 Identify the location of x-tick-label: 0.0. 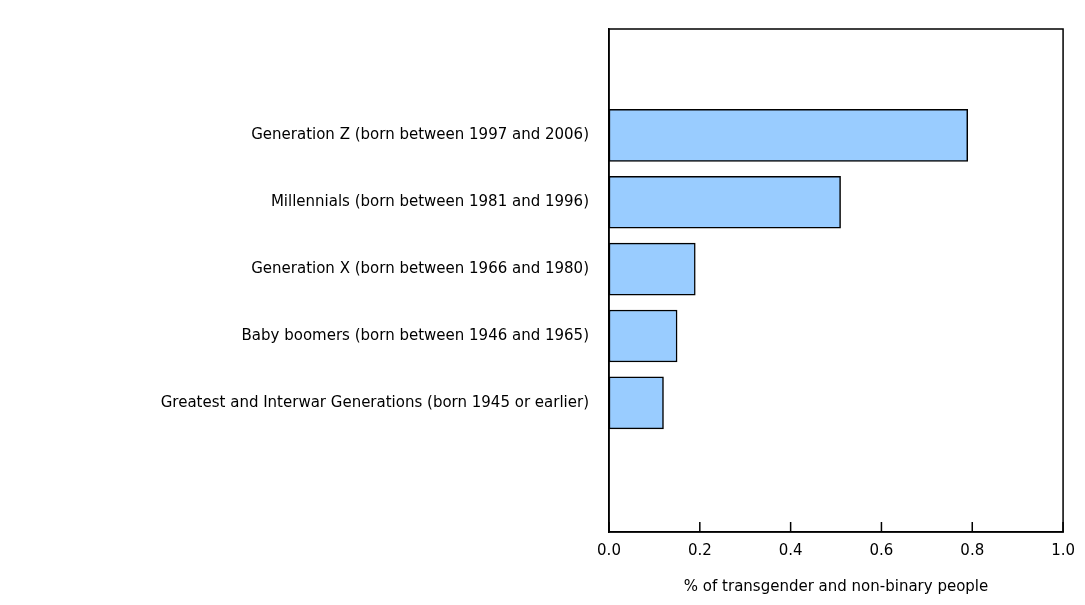
(609, 549).